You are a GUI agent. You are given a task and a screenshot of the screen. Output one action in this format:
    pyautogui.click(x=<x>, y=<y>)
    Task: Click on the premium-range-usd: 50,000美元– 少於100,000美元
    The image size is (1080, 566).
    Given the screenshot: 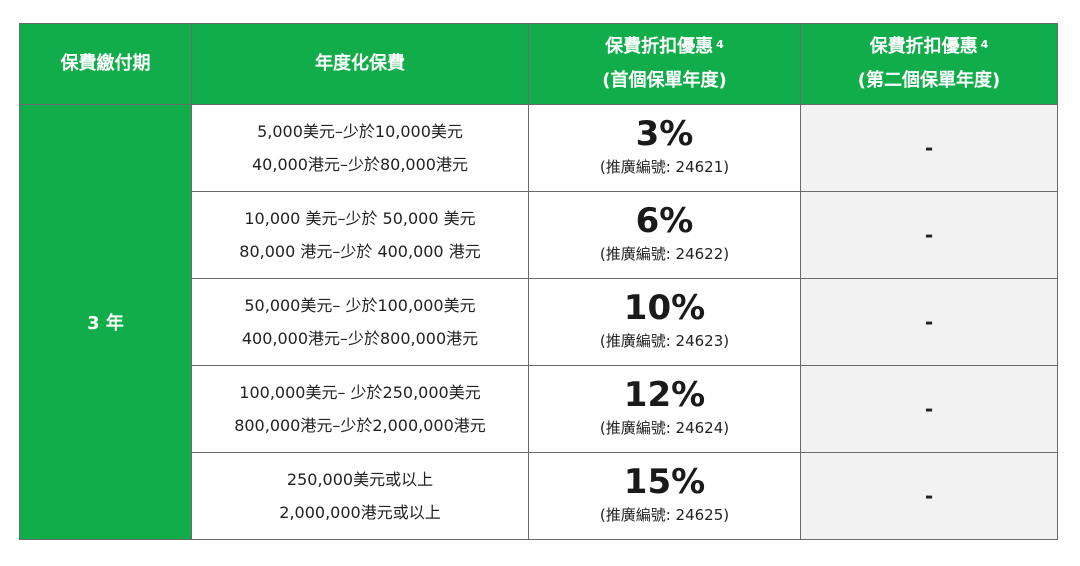 What is the action you would take?
    pyautogui.click(x=360, y=305)
    